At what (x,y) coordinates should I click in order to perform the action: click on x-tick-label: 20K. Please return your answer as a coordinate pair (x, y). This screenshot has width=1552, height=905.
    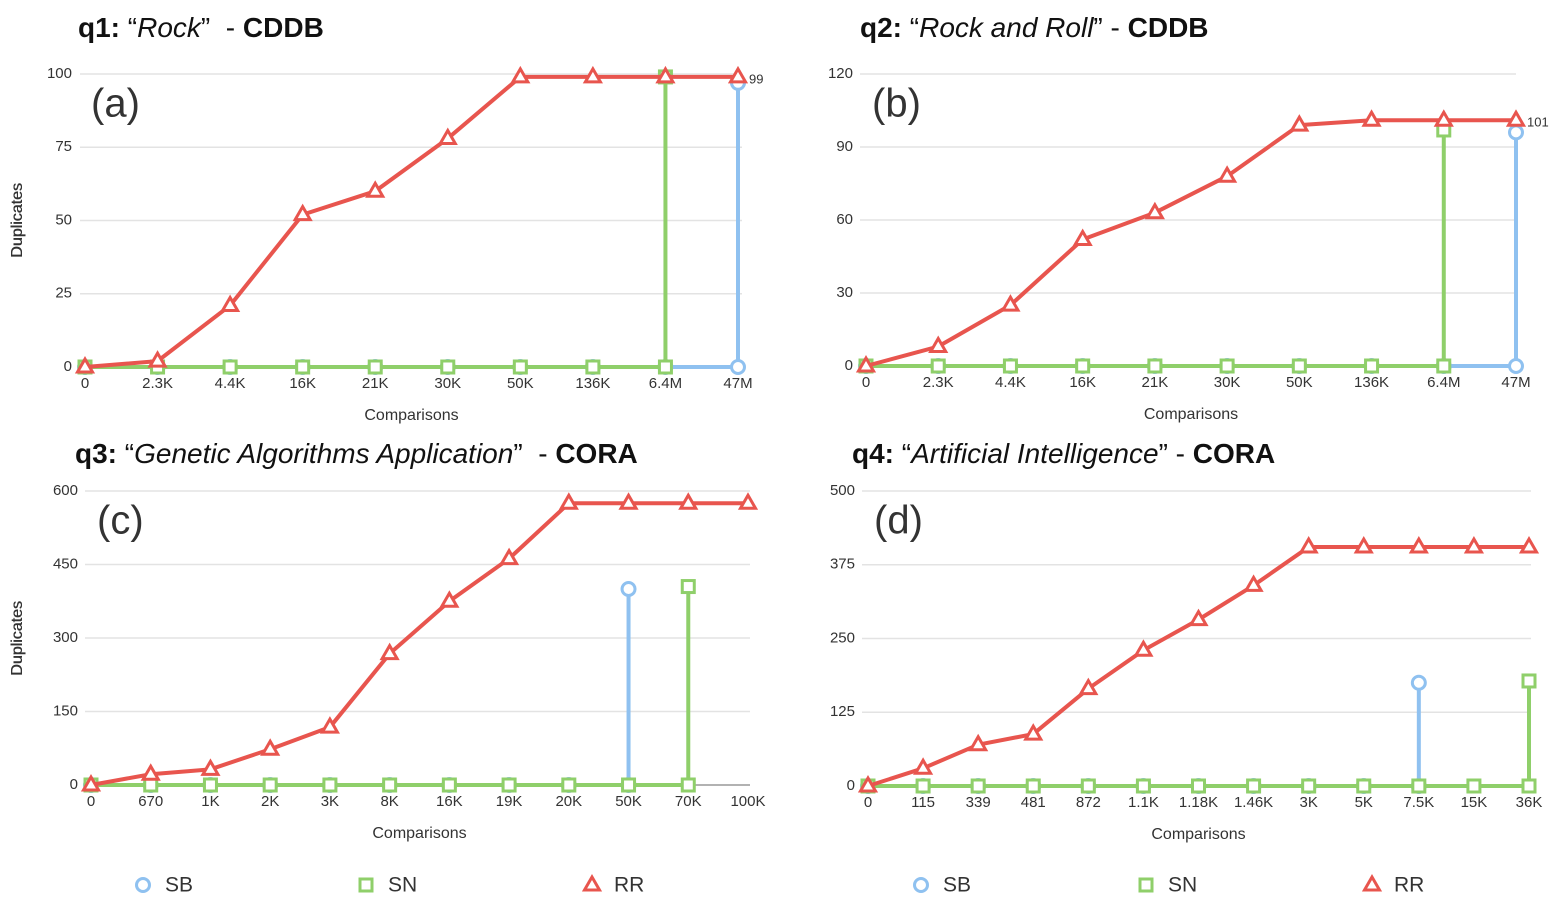
    Looking at the image, I should click on (568, 801).